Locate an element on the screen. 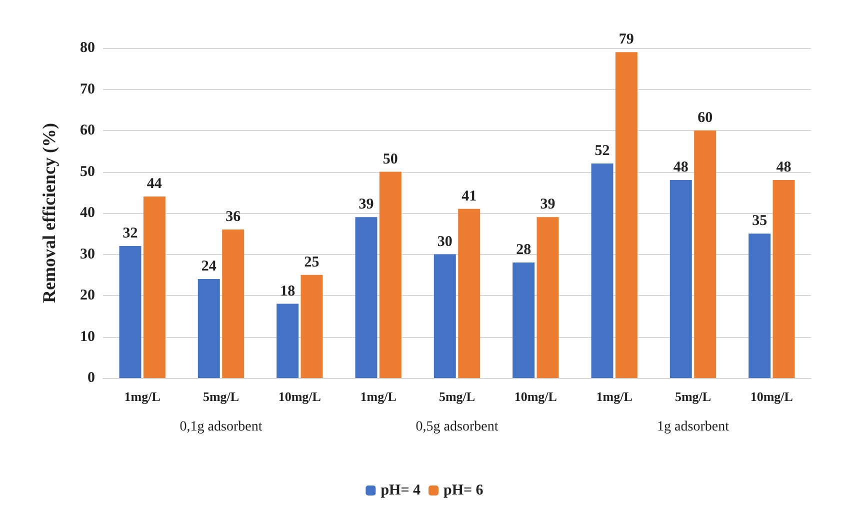 The image size is (849, 516). data-label: 18 is located at coordinates (288, 291).